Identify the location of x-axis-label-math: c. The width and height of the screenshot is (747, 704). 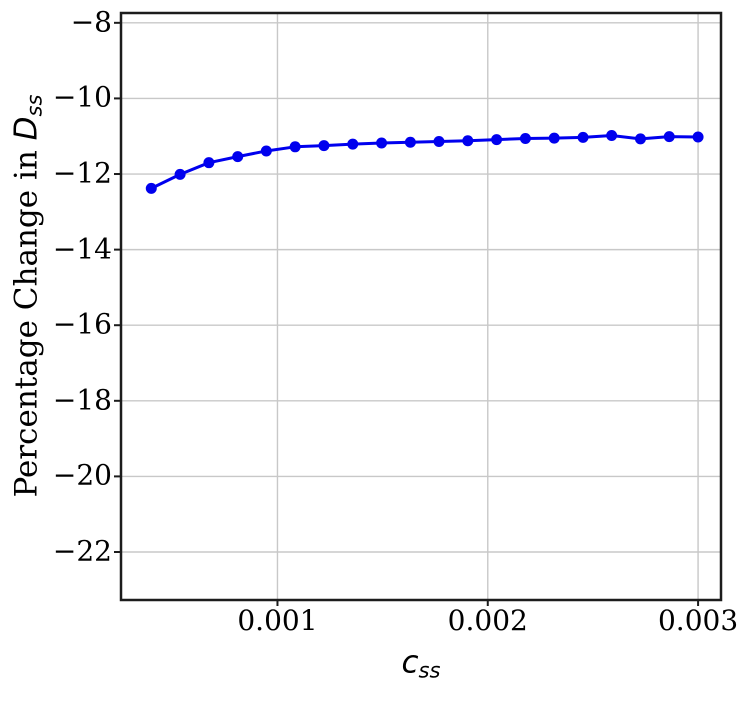
(410, 662).